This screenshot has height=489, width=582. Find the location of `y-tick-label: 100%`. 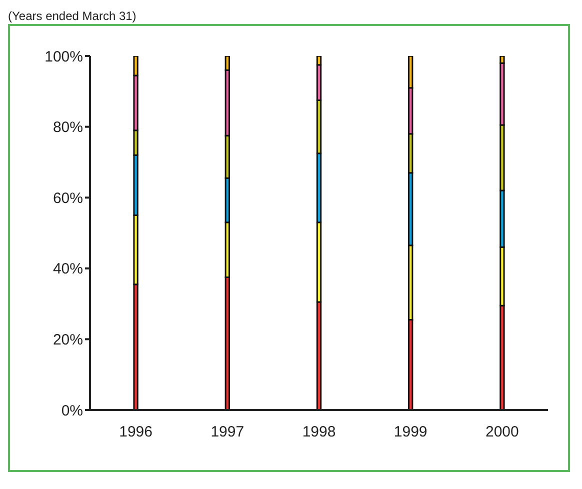

y-tick-label: 100% is located at coordinates (63, 57).